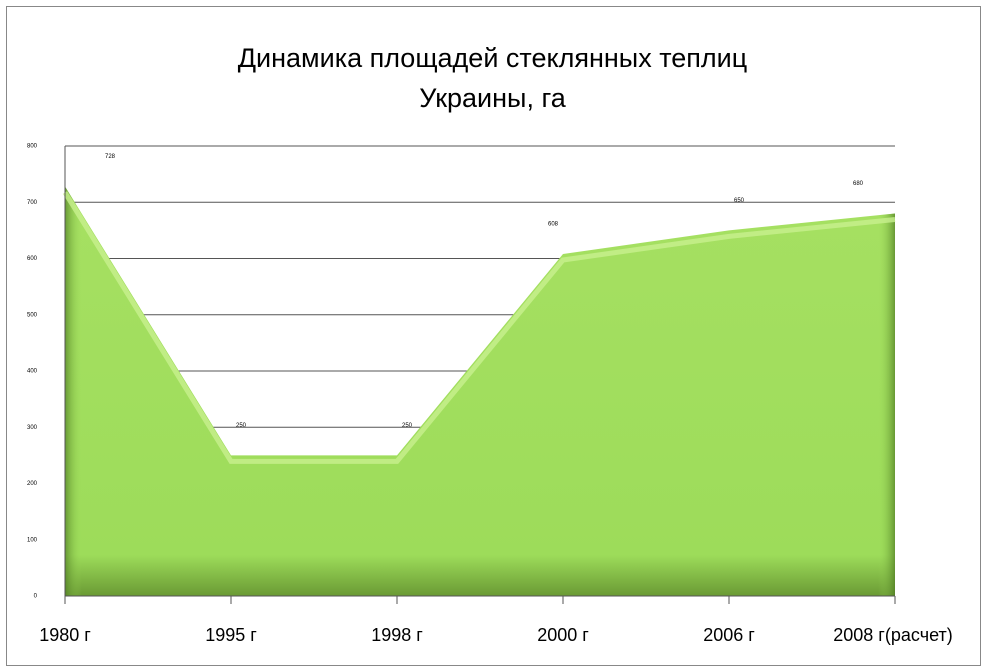  What do you see at coordinates (397, 635) in the screenshot?
I see `x-tick-label: 1998 г` at bounding box center [397, 635].